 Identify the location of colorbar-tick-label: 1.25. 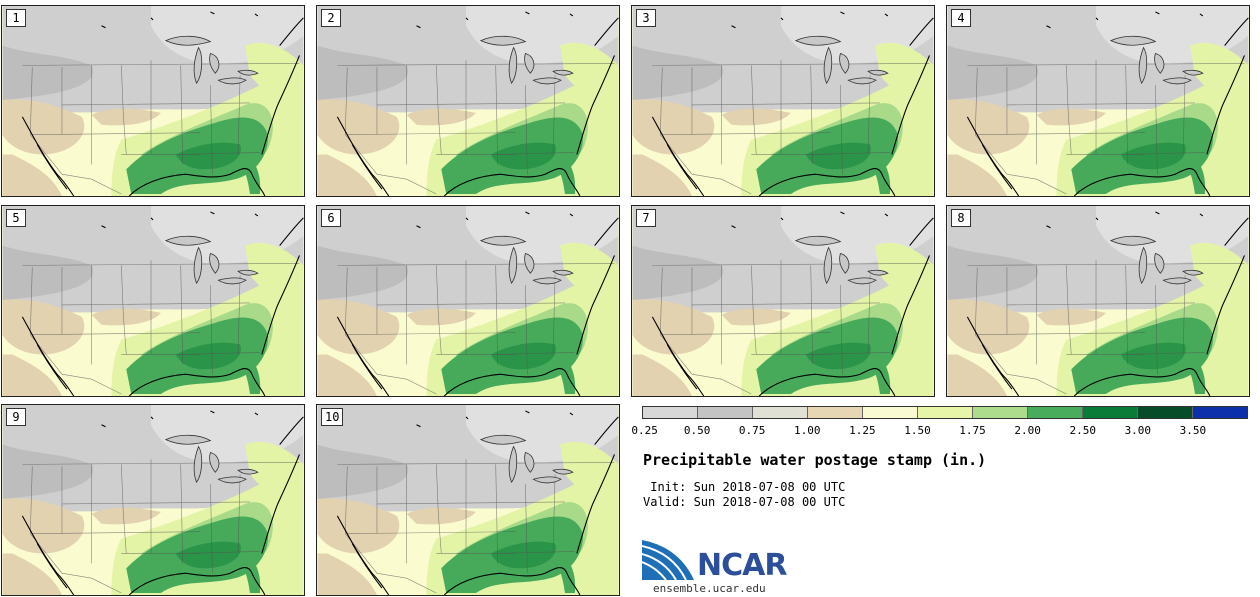
(862, 430).